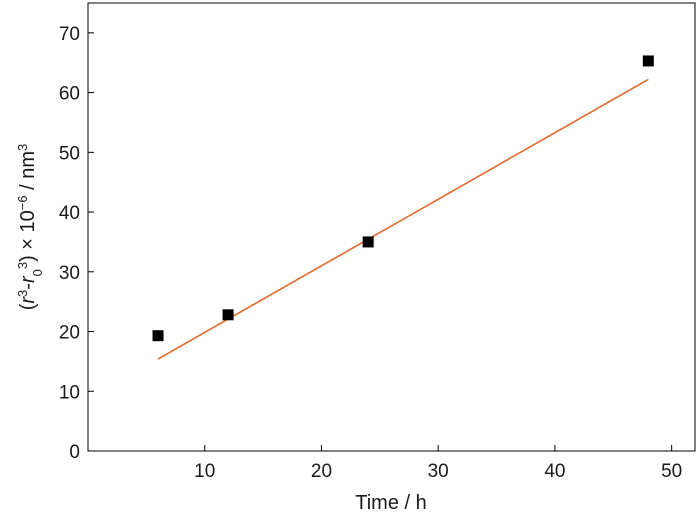  I want to click on x-tick-label: 10, so click(204, 471).